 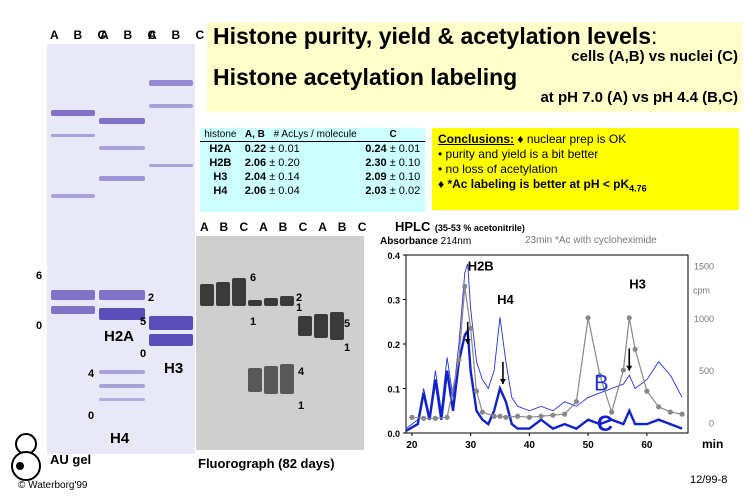 I want to click on fluorograph-mark-1b: 1, so click(x=253, y=322).